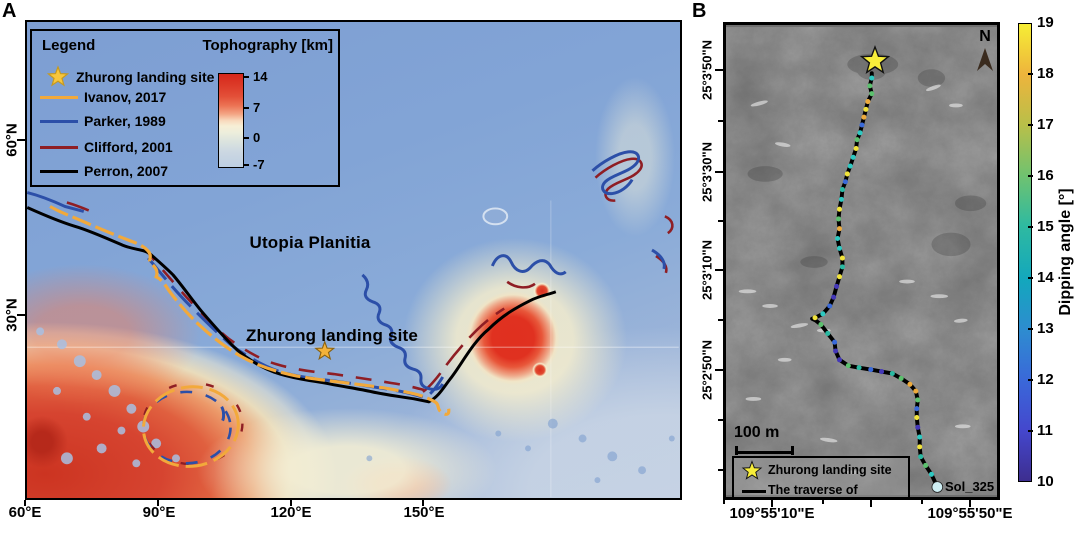 The width and height of the screenshot is (1080, 539). Describe the element at coordinates (520, 451) in the screenshot. I see `crater-dots-lowland` at that location.